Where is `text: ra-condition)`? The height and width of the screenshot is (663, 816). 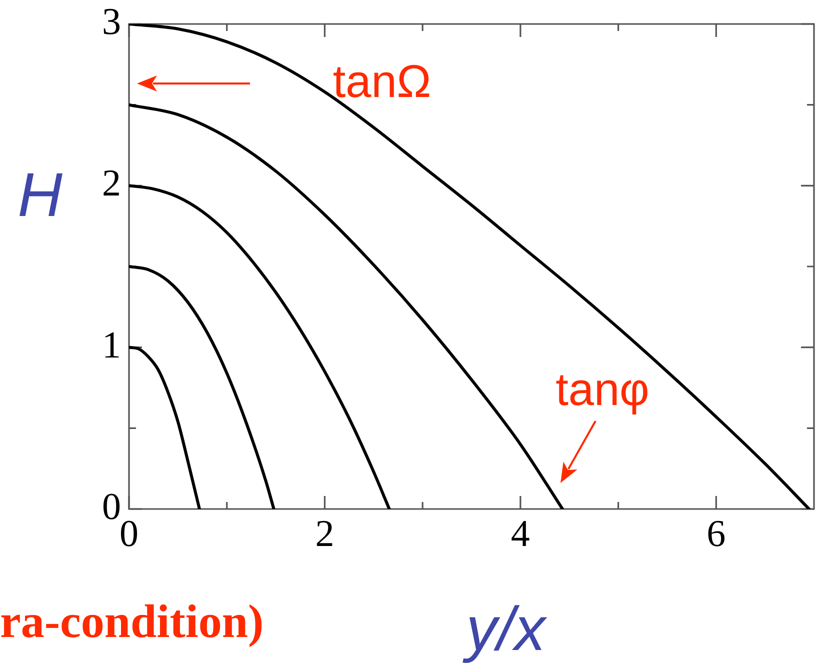 text: ra-condition) is located at coordinates (132, 622).